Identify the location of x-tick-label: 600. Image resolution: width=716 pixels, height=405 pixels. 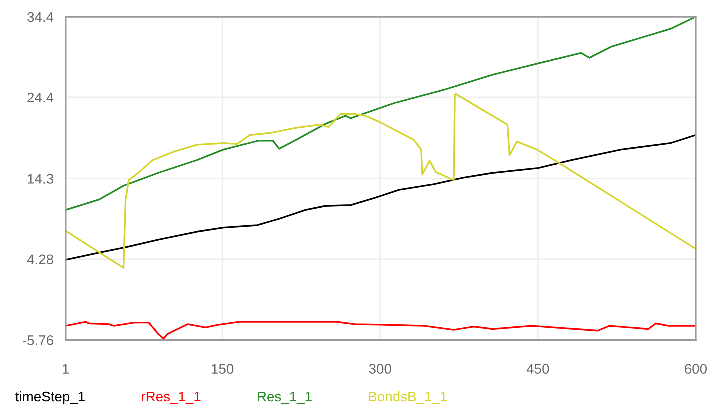
(696, 369).